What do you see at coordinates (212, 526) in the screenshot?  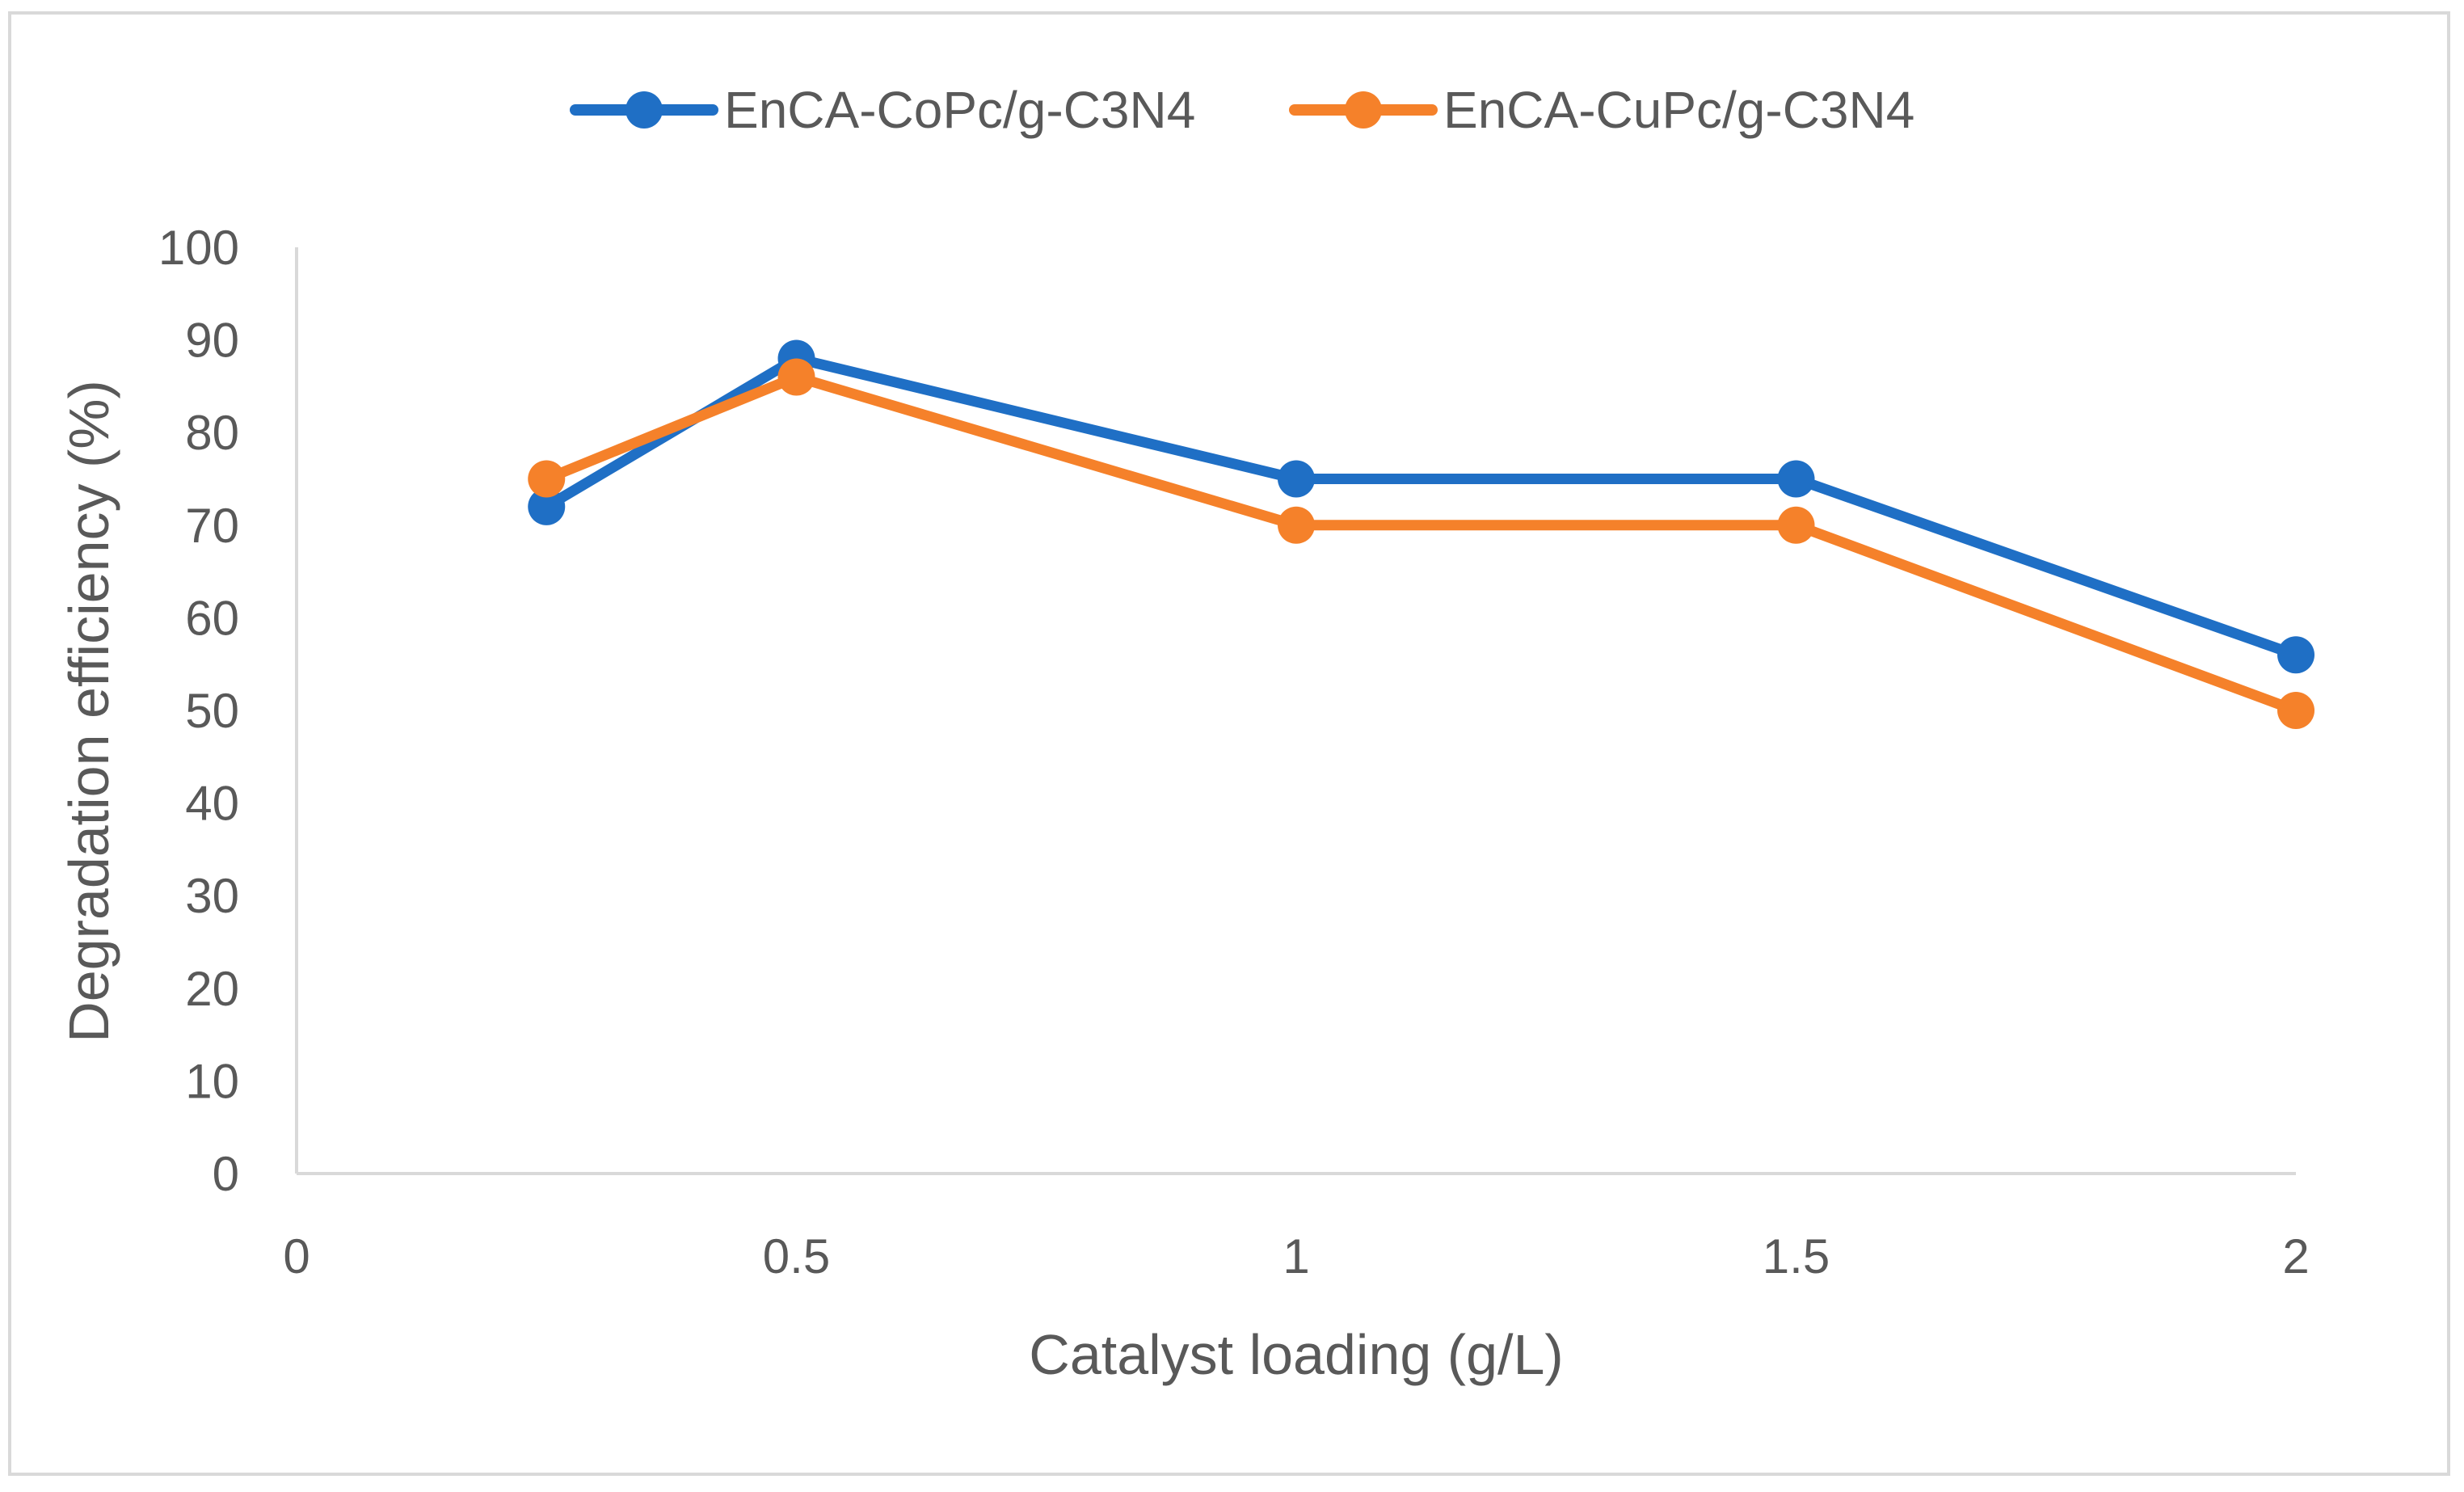 I see `y-tick-label: 70` at bounding box center [212, 526].